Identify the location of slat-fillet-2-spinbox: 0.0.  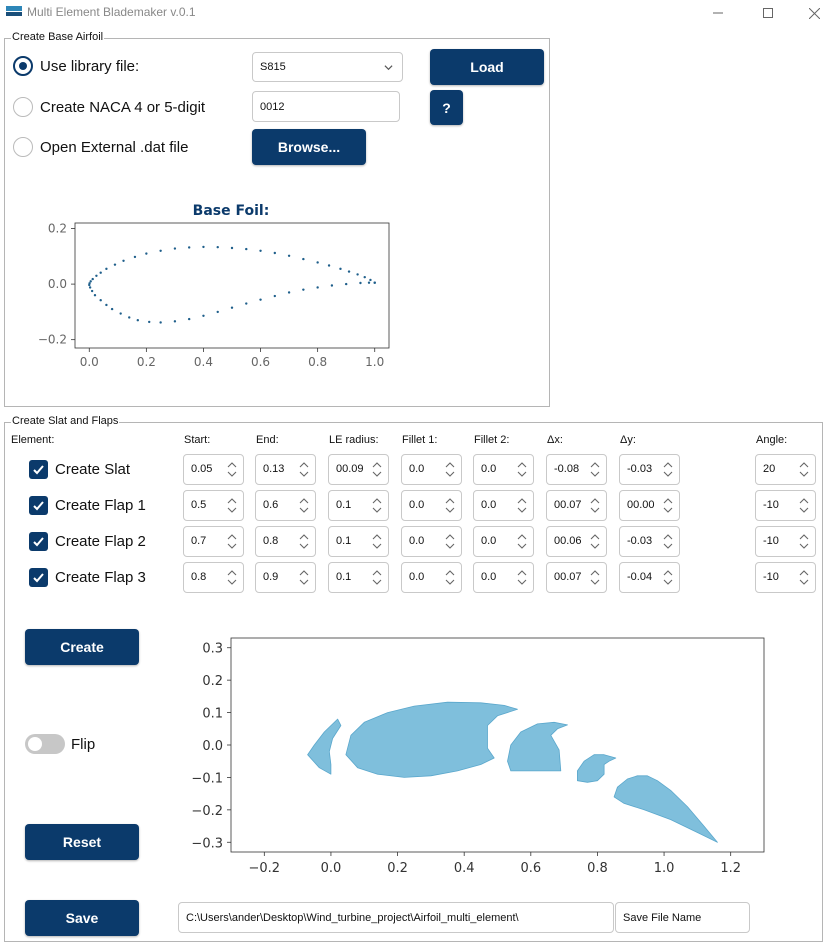
(503, 469).